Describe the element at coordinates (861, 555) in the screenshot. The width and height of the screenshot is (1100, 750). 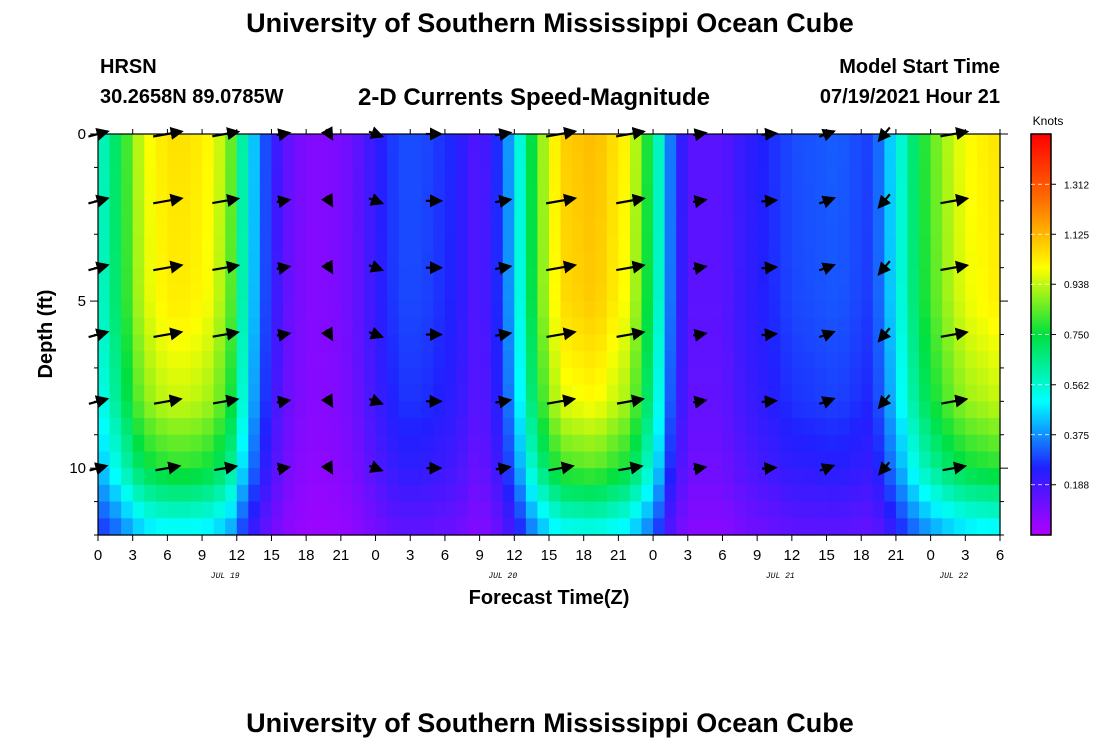
I see `x-tick-label: 18` at that location.